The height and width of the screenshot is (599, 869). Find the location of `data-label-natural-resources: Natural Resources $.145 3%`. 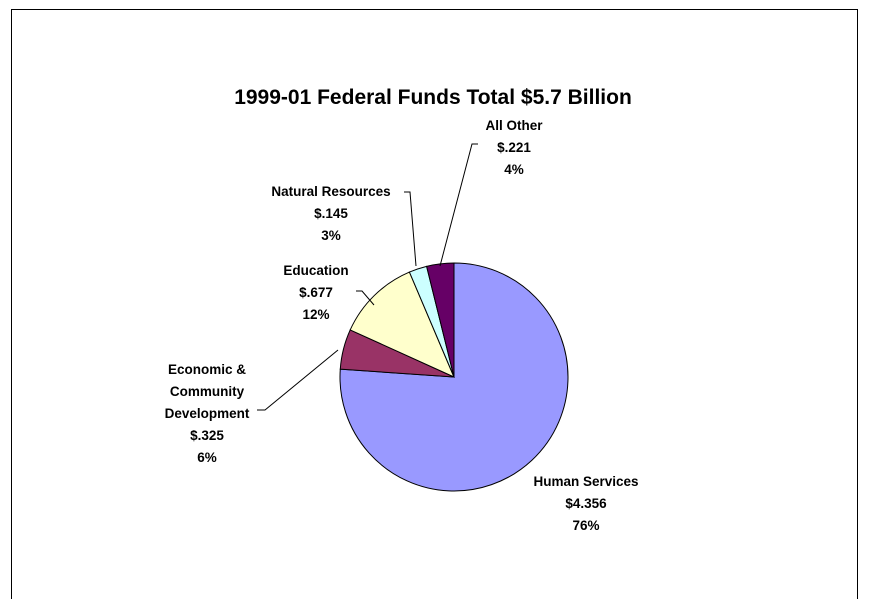

data-label-natural-resources: Natural Resources $.145 3% is located at coordinates (330, 213).